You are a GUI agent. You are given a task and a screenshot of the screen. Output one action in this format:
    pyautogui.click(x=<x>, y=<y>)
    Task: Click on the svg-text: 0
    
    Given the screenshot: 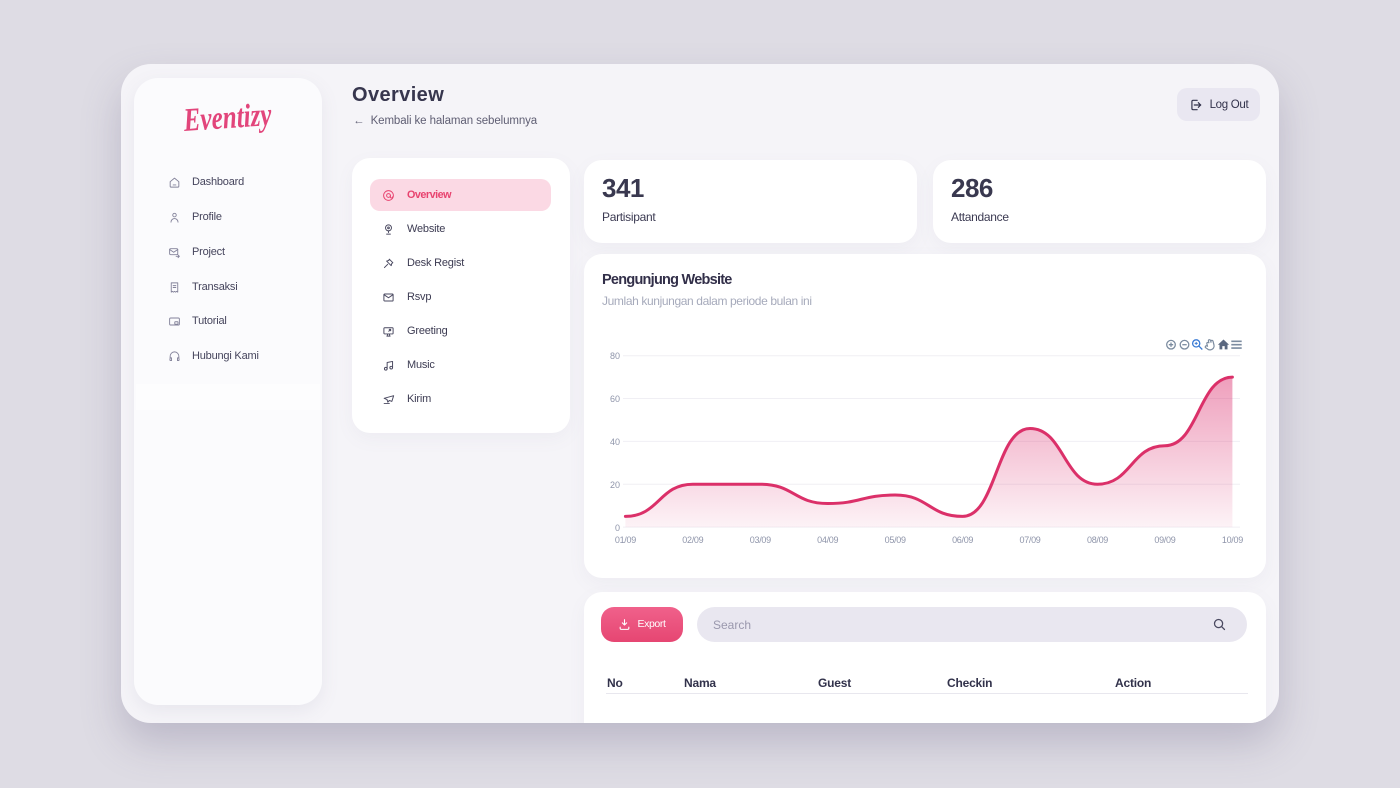 What is the action you would take?
    pyautogui.click(x=617, y=528)
    